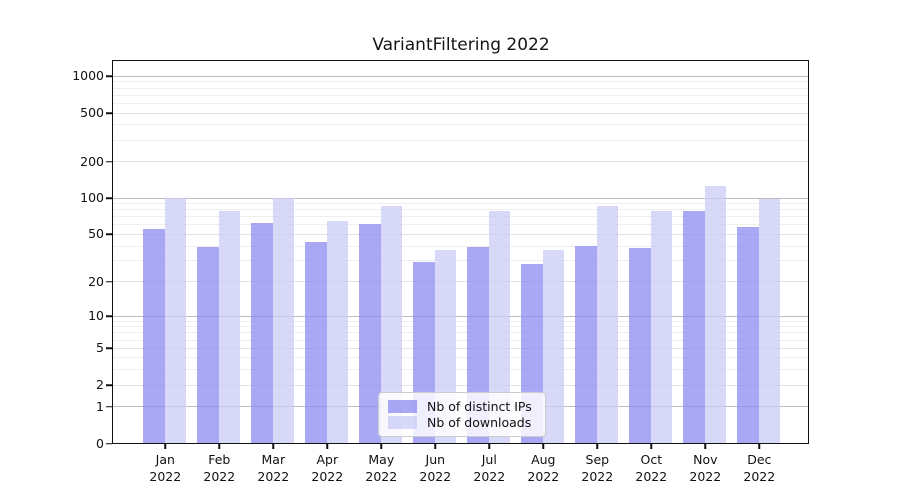 This screenshot has width=900, height=500. What do you see at coordinates (586, 344) in the screenshot?
I see `bar-sep-ips` at bounding box center [586, 344].